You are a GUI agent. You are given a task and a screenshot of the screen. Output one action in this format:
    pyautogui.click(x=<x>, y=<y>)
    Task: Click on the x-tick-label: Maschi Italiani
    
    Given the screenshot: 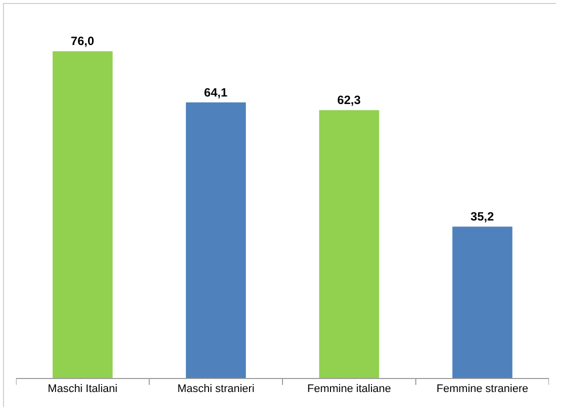 What is the action you would take?
    pyautogui.click(x=83, y=389)
    